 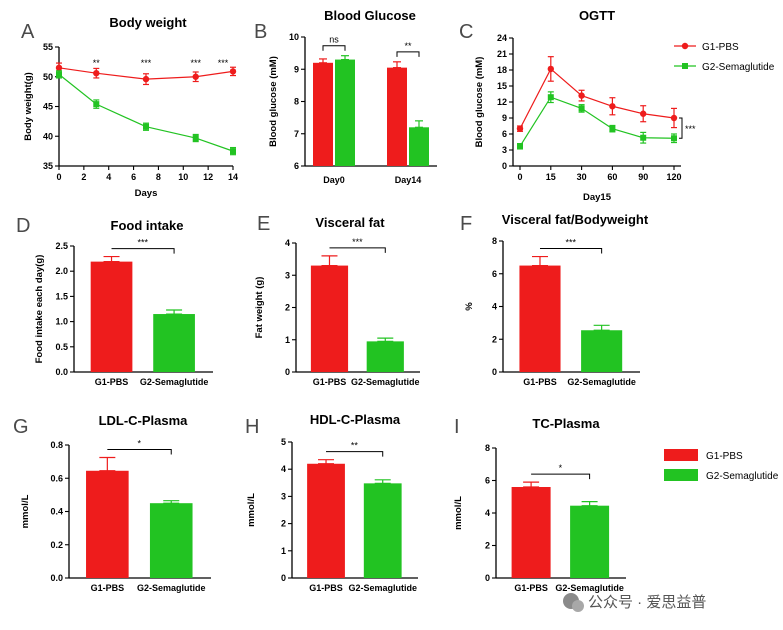 I want to click on y-tick-label: 1.5, so click(x=61, y=296).